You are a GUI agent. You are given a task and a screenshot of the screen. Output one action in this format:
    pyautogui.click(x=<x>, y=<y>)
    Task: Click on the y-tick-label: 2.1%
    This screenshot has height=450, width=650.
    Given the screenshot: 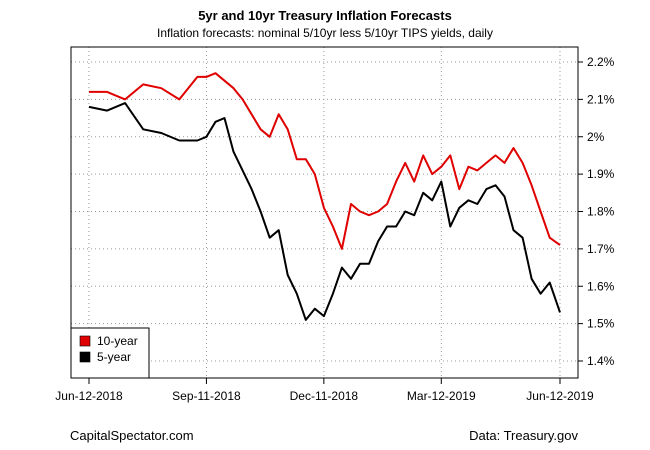 What is the action you would take?
    pyautogui.click(x=601, y=99)
    